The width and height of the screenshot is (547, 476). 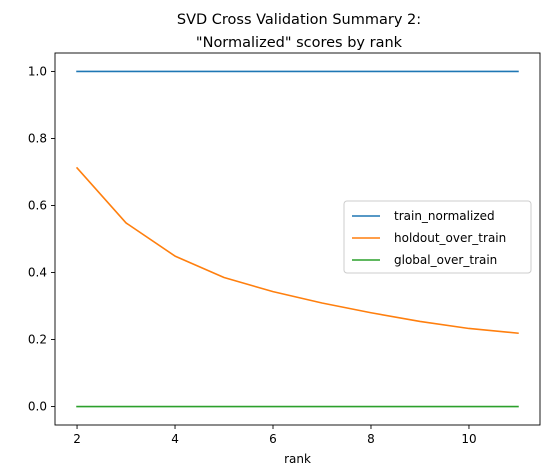 I want to click on y-tick-label: 1.0, so click(x=37, y=71).